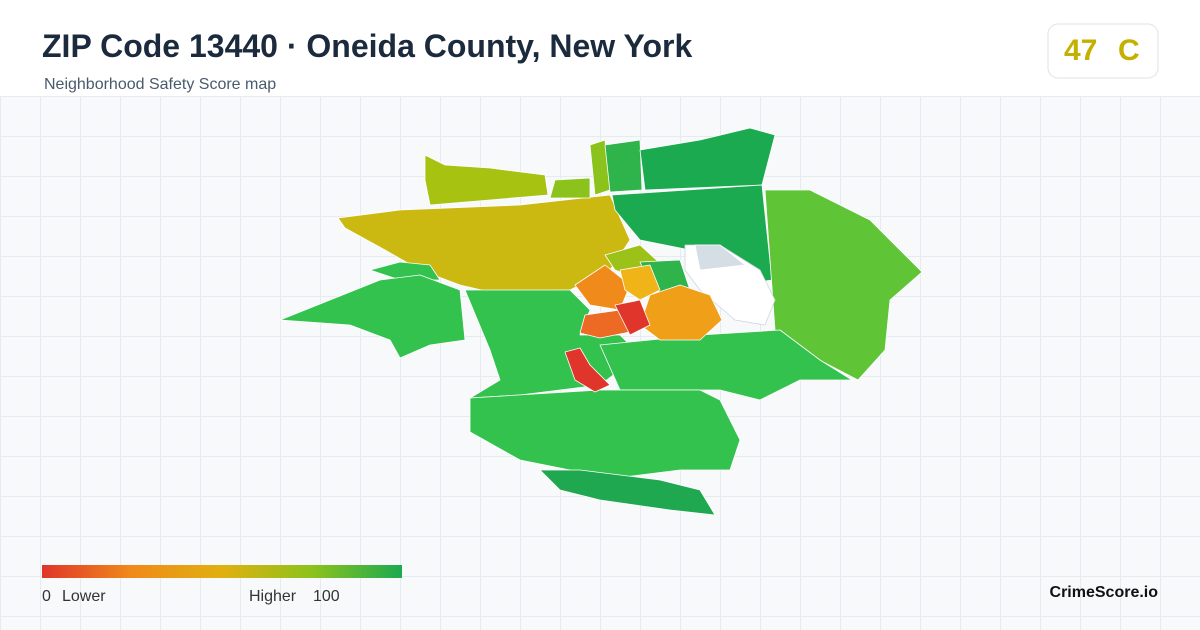 The height and width of the screenshot is (630, 1200). I want to click on title: ZIP Code 13440 · Oneida County, New York, so click(367, 46).